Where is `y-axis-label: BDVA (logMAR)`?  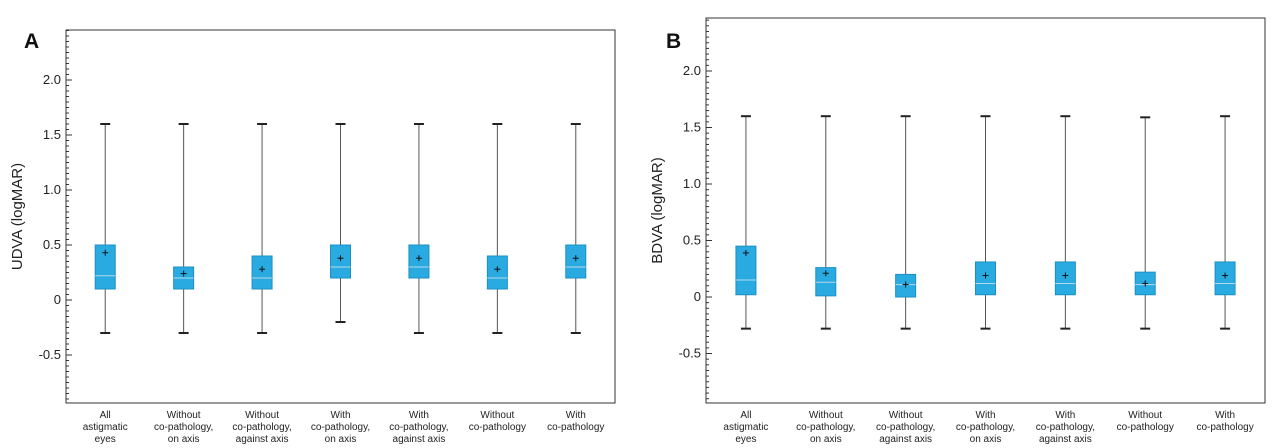
y-axis-label: BDVA (logMAR) is located at coordinates (657, 210).